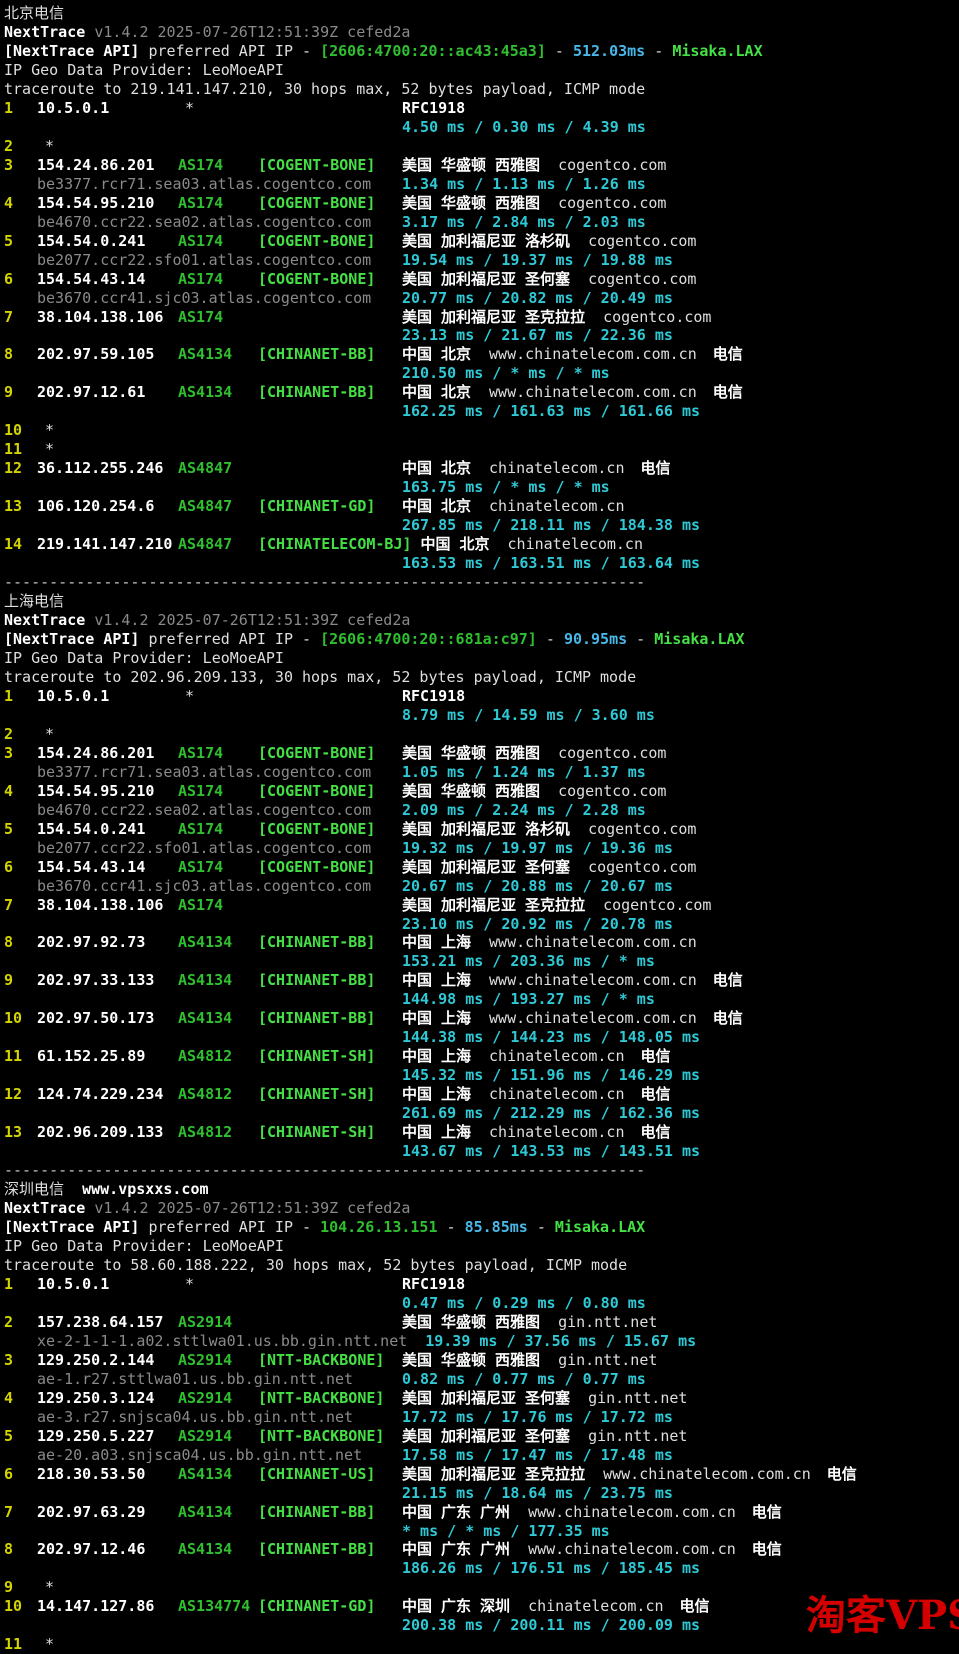  What do you see at coordinates (9, 1511) in the screenshot?
I see `hop-number: 7` at bounding box center [9, 1511].